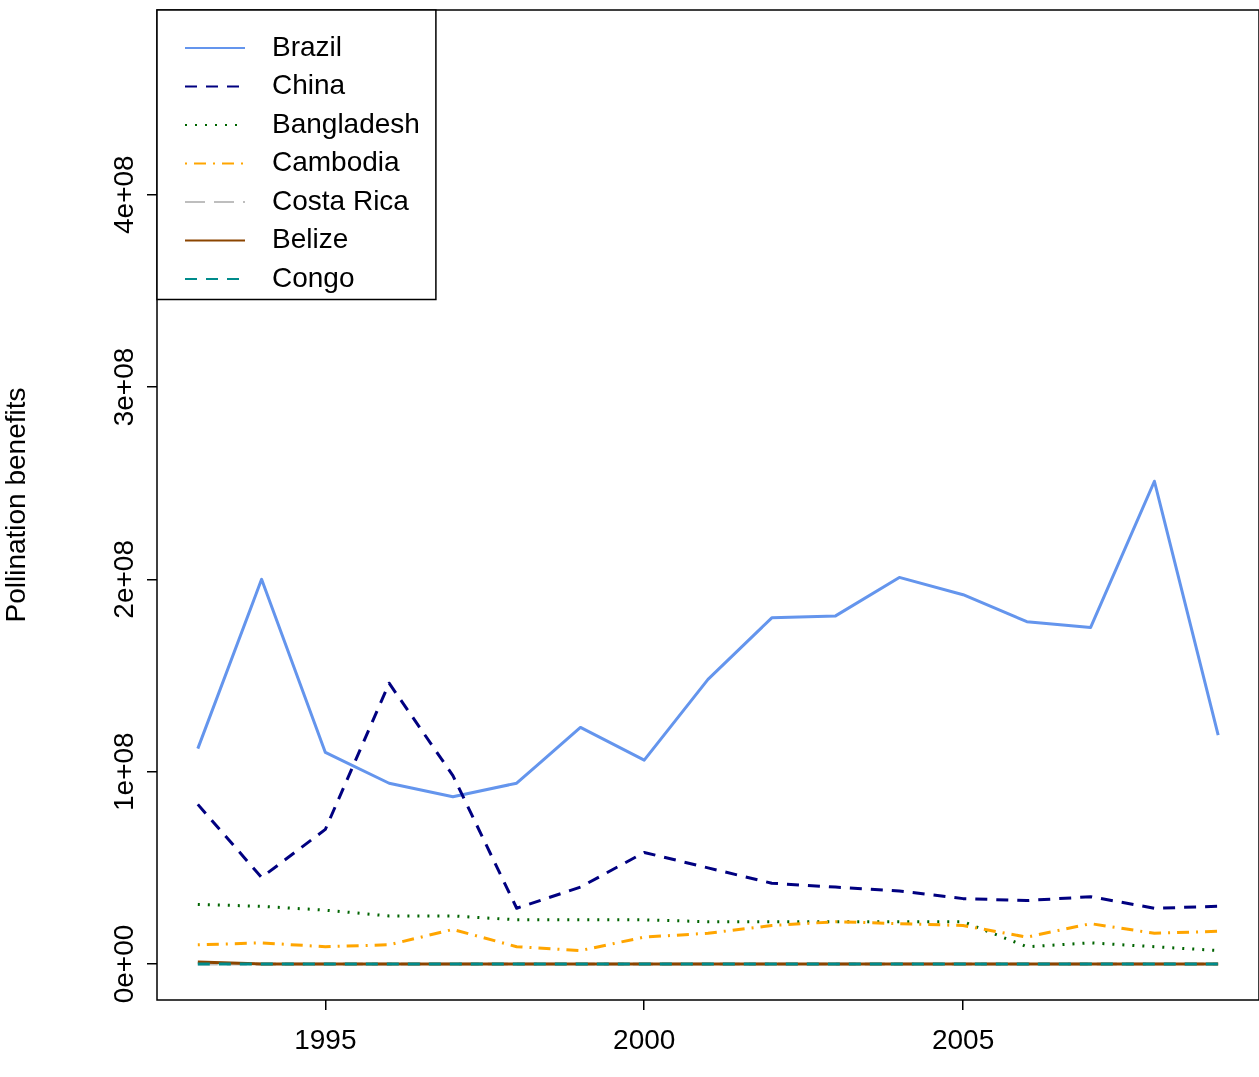 This screenshot has width=1259, height=1077. I want to click on y-tick-label: 0e+00, so click(123, 964).